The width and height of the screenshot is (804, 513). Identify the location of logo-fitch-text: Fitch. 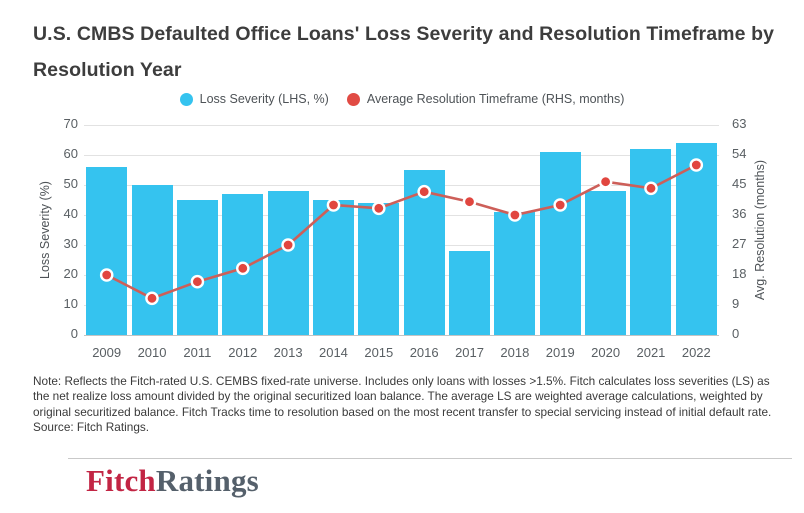
(121, 480).